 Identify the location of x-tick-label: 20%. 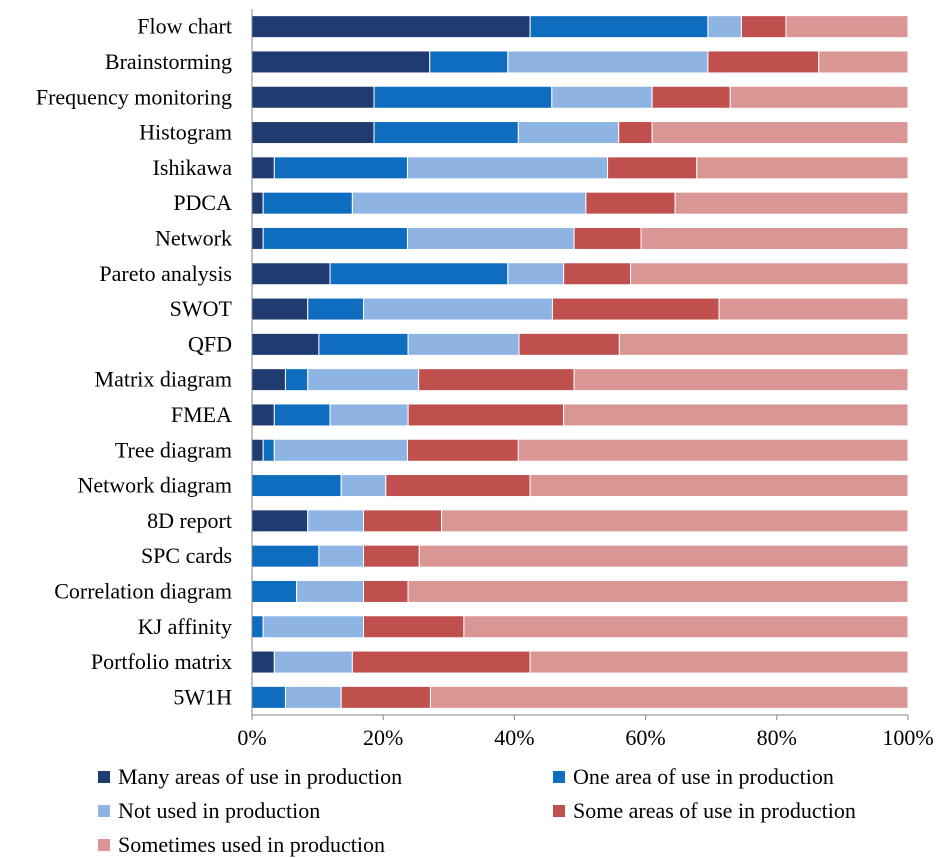
(383, 737).